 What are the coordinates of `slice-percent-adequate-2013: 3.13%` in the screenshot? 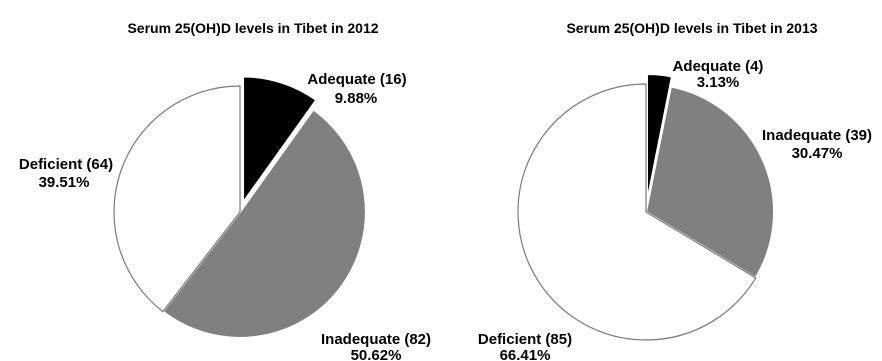 It's located at (718, 82).